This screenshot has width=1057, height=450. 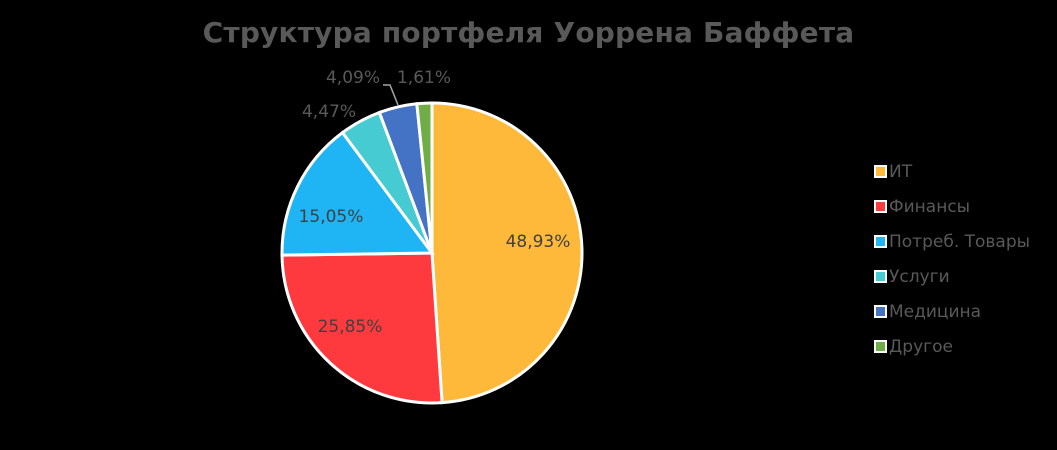 What do you see at coordinates (353, 78) in the screenshot?
I see `data-label: 4,09%` at bounding box center [353, 78].